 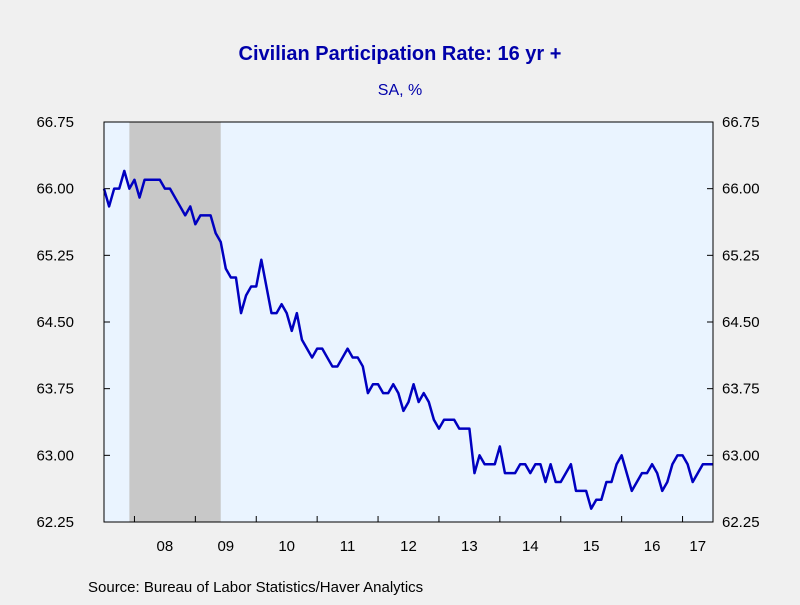 What do you see at coordinates (741, 255) in the screenshot?
I see `y-tick-label-right: 65.25` at bounding box center [741, 255].